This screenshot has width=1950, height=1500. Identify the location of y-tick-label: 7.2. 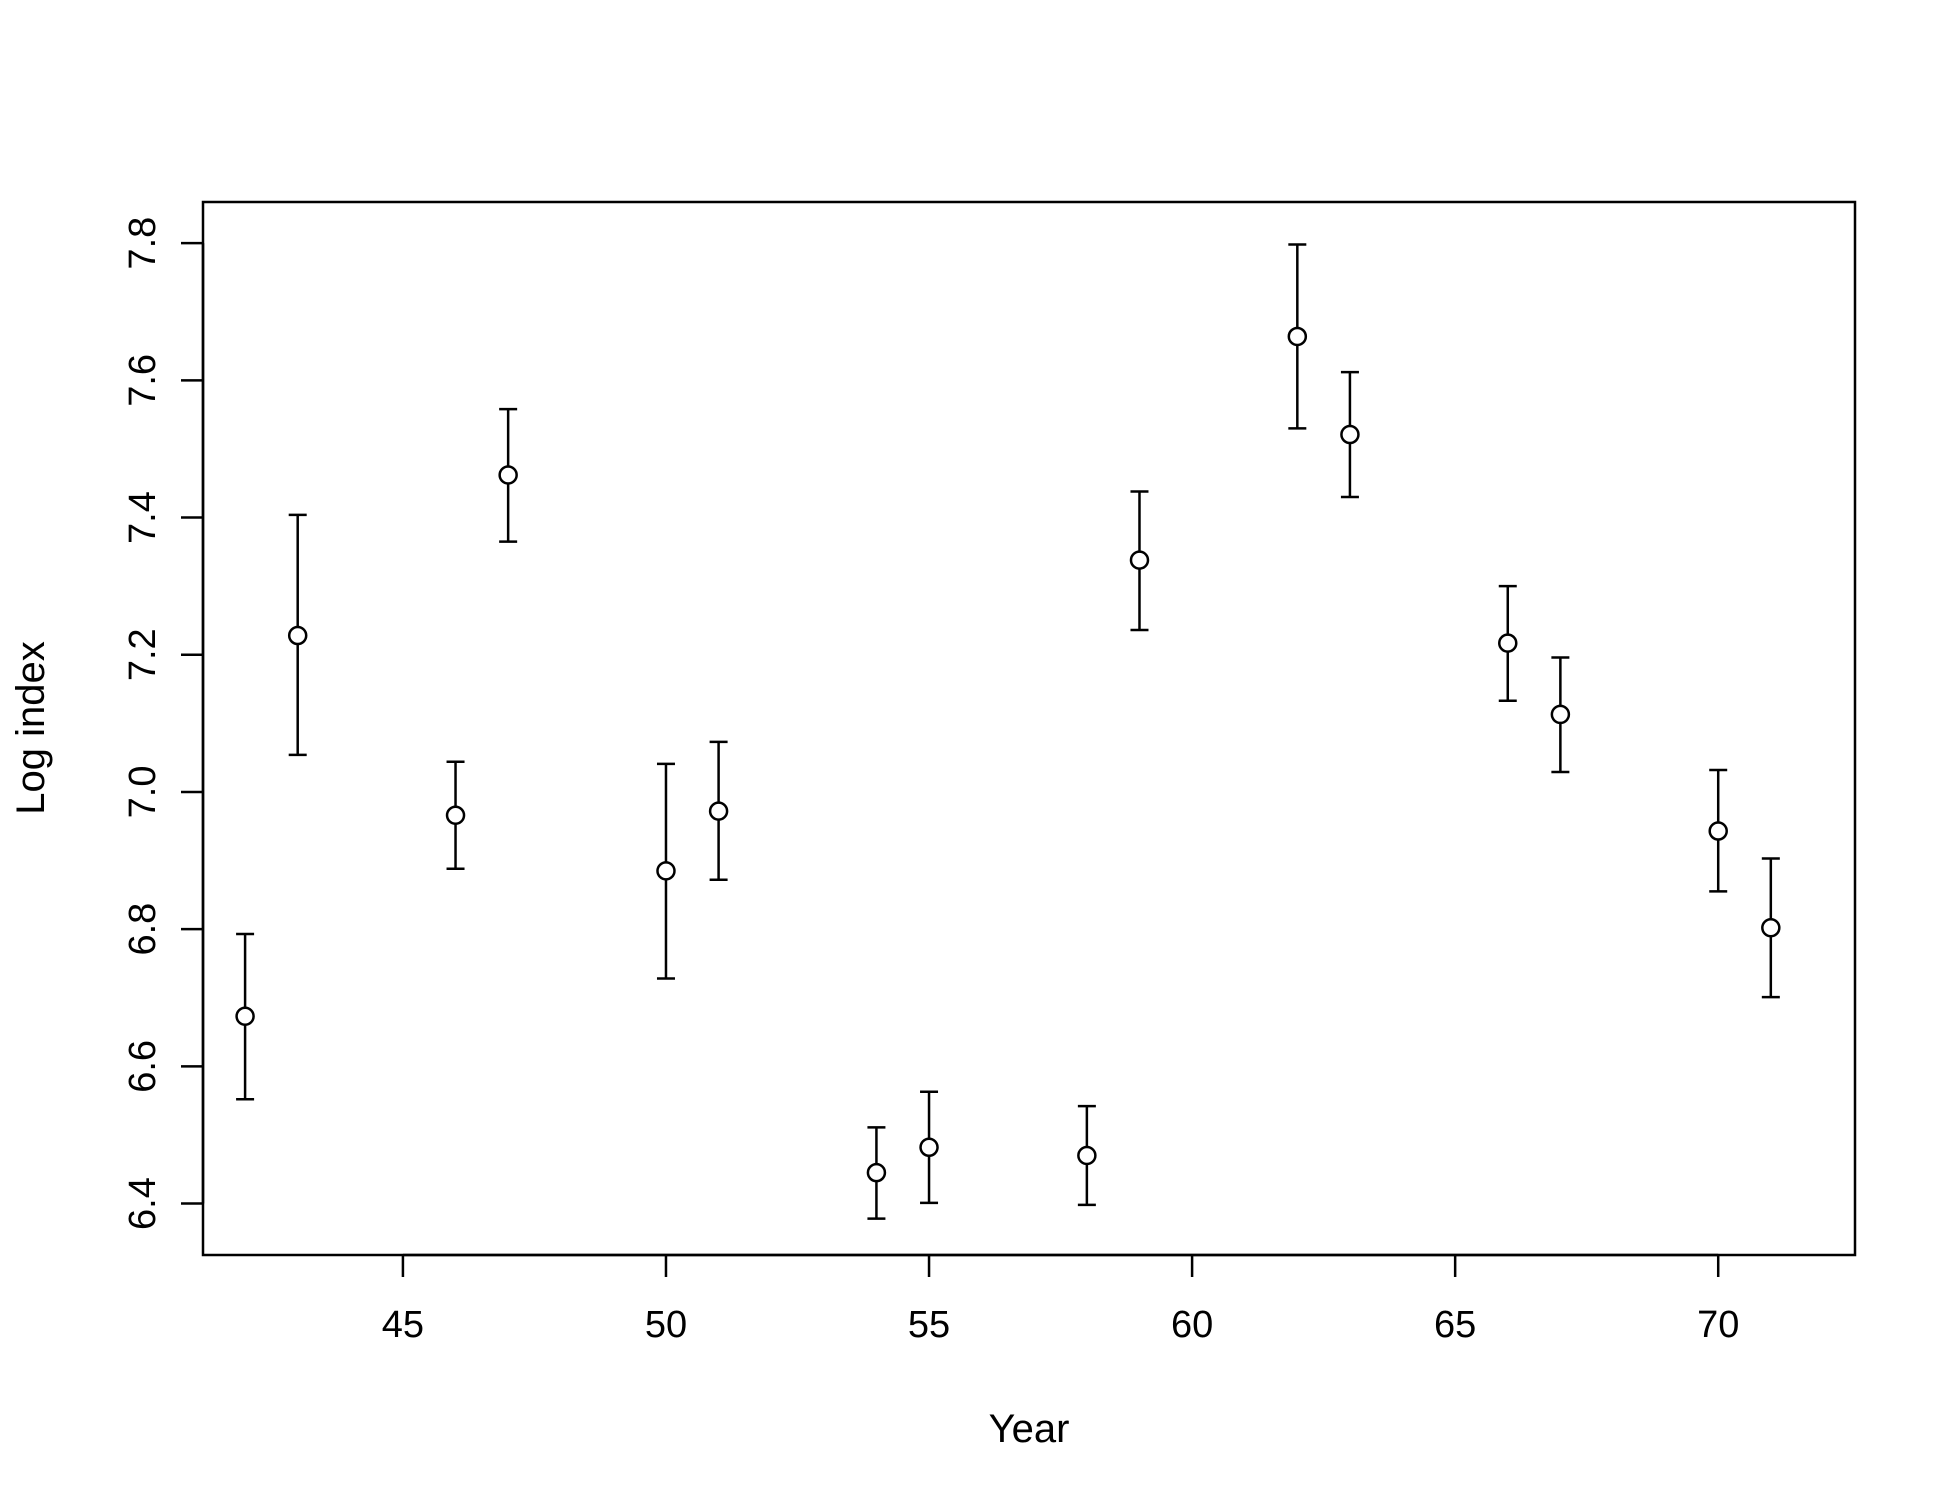
(143, 654).